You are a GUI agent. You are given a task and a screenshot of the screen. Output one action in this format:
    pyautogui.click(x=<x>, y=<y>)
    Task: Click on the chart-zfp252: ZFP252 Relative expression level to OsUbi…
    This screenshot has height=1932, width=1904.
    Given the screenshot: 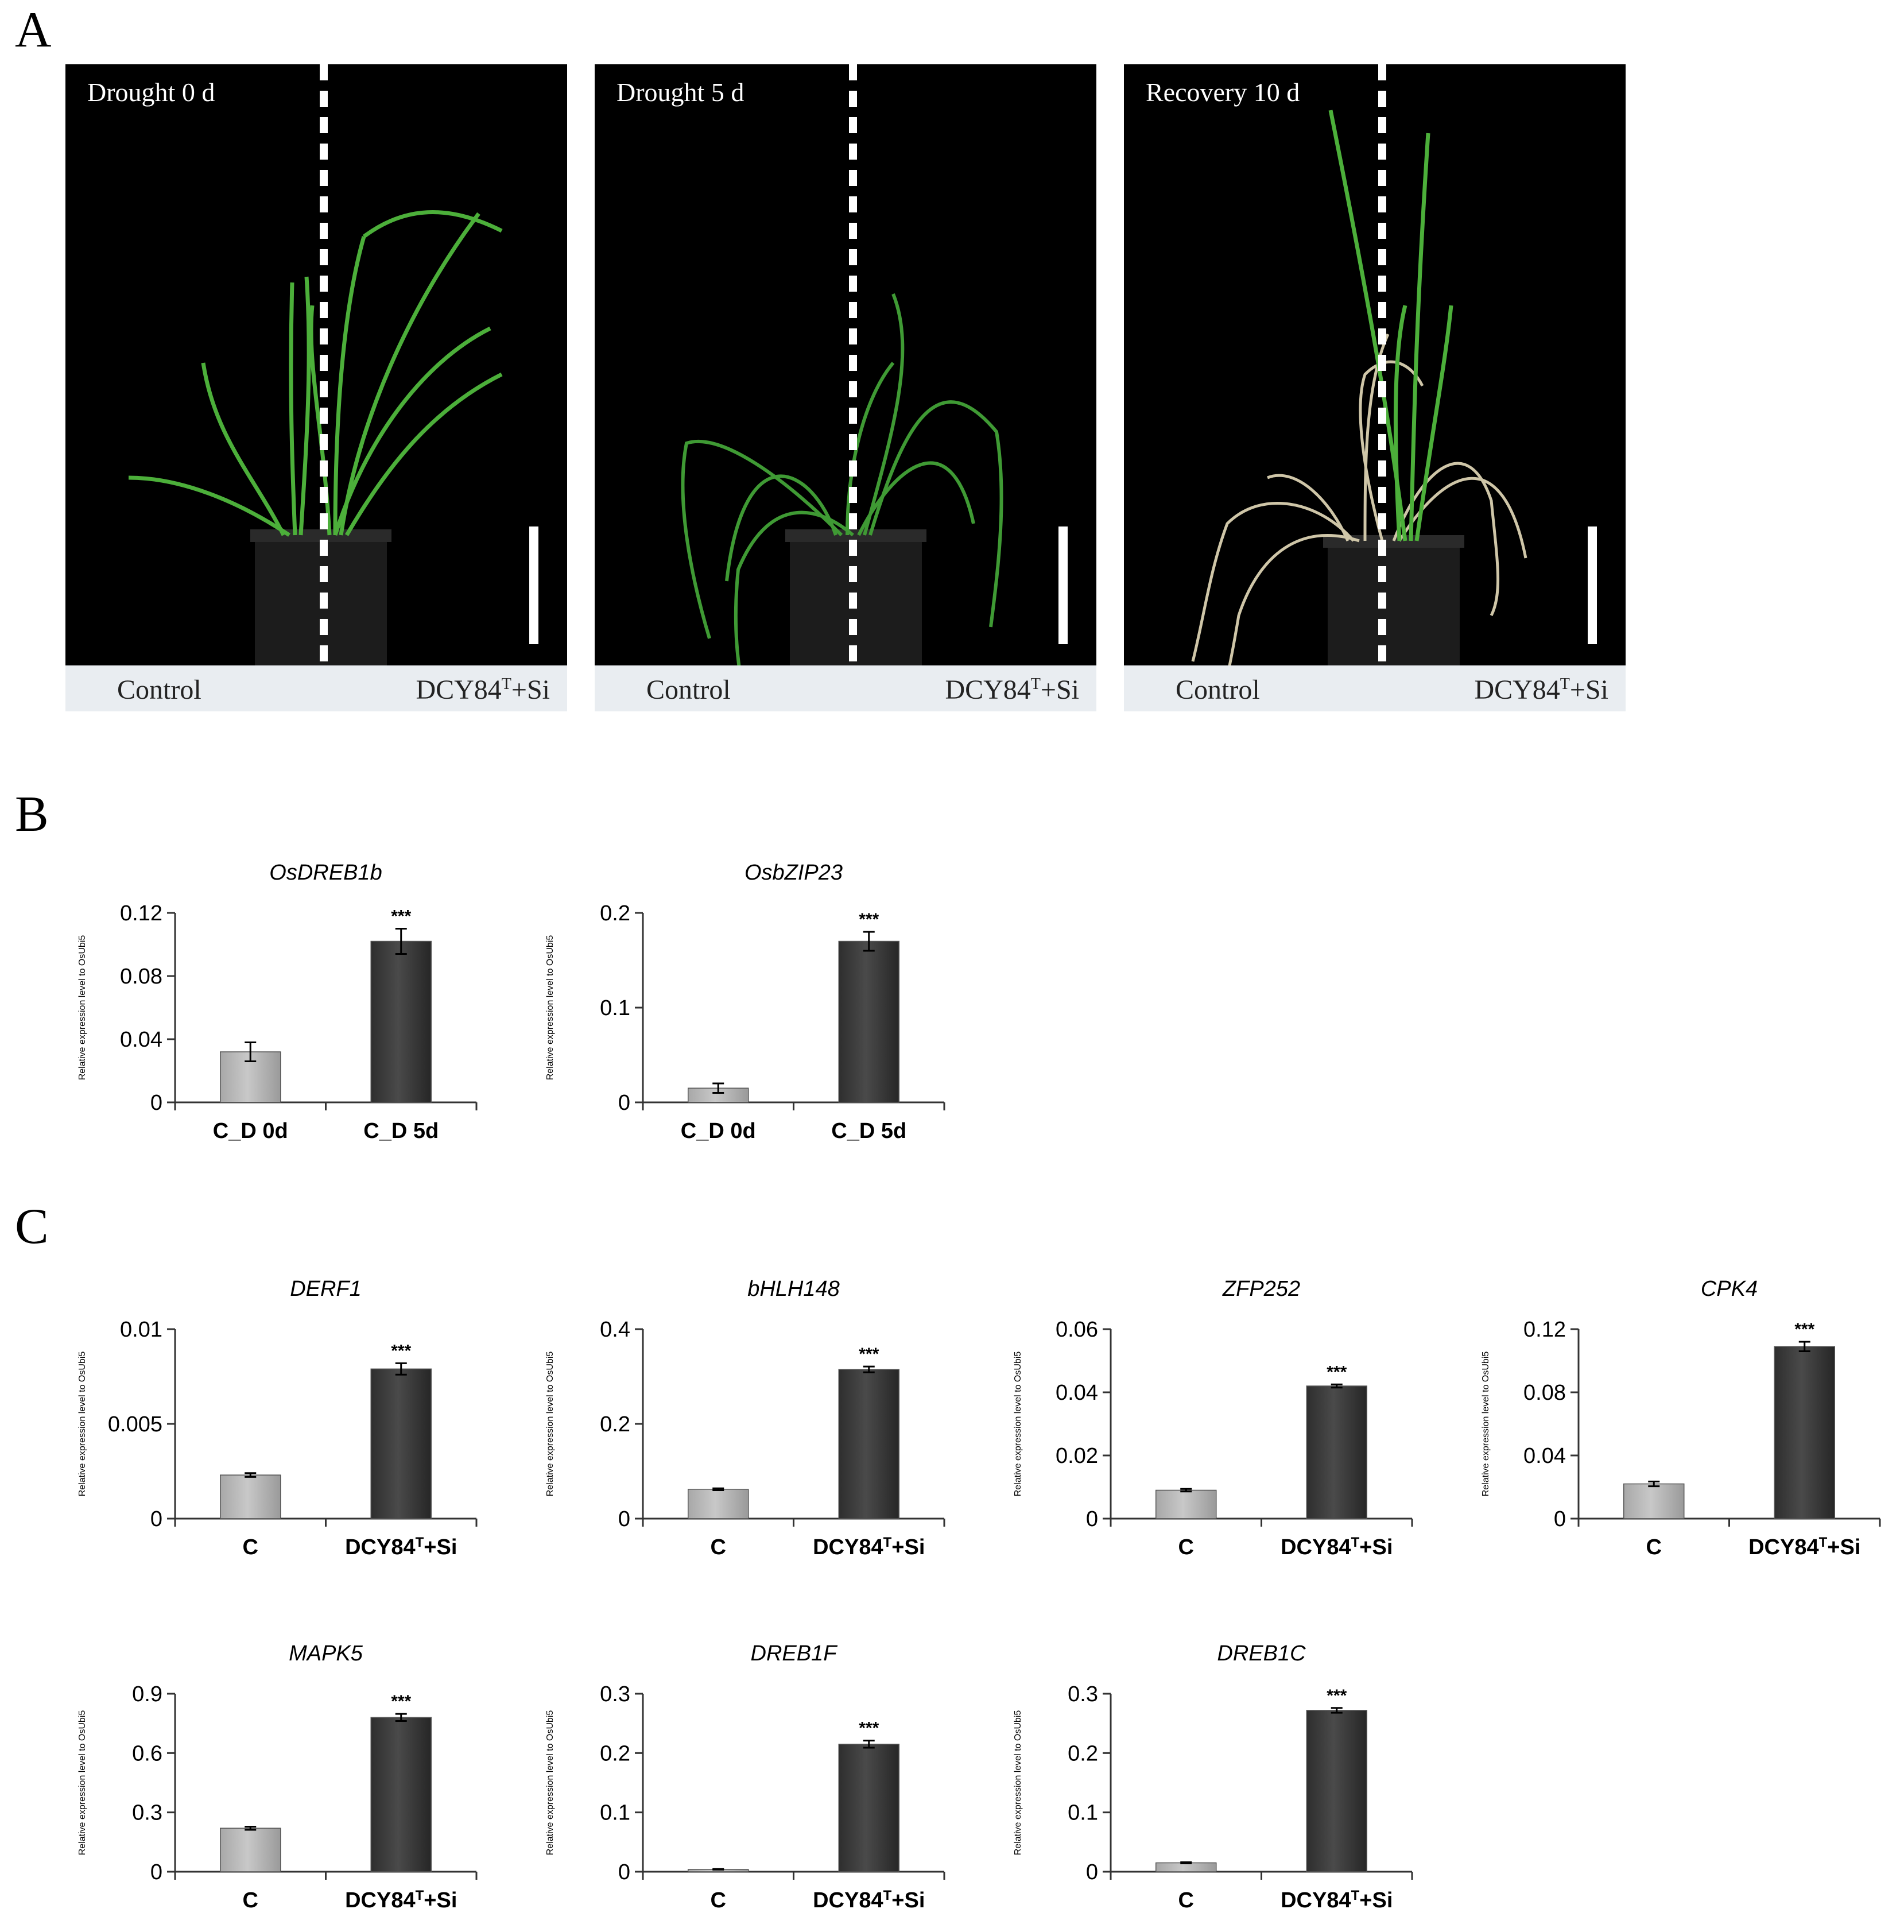 What is the action you would take?
    pyautogui.click(x=1220, y=1422)
    